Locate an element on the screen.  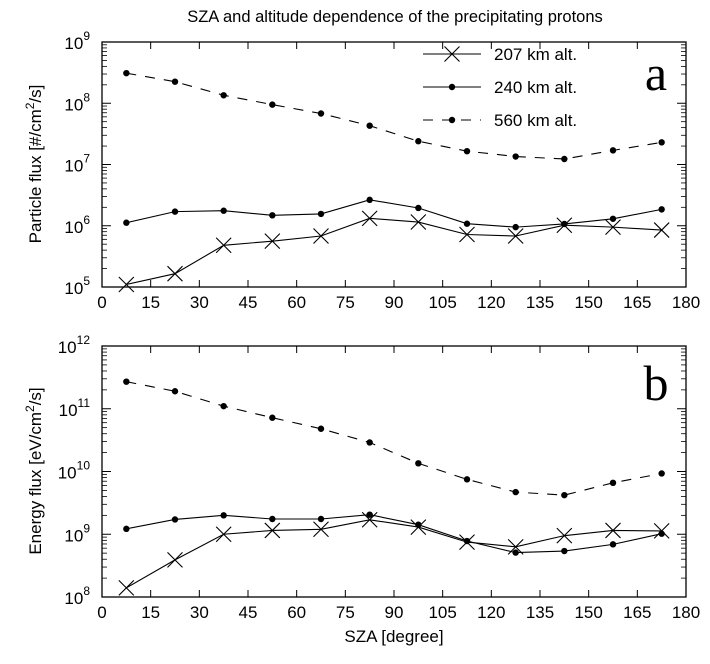
panel-letter: b is located at coordinates (656, 383).